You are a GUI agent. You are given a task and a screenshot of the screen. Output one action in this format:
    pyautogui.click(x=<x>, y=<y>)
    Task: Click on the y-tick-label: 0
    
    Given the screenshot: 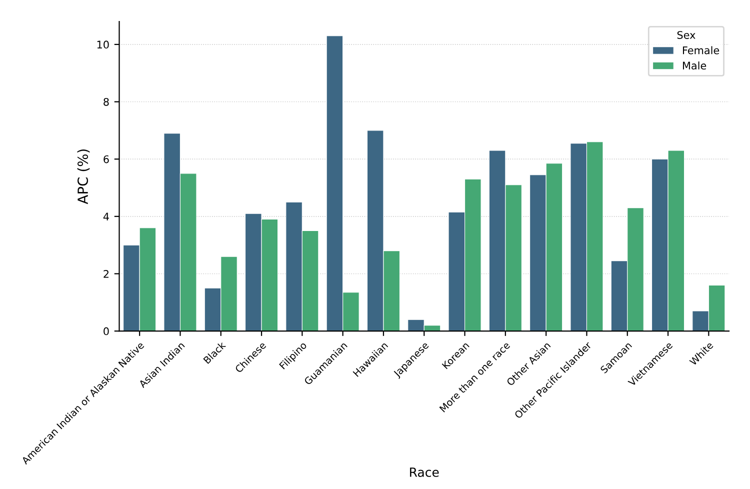 What is the action you would take?
    pyautogui.click(x=106, y=331)
    